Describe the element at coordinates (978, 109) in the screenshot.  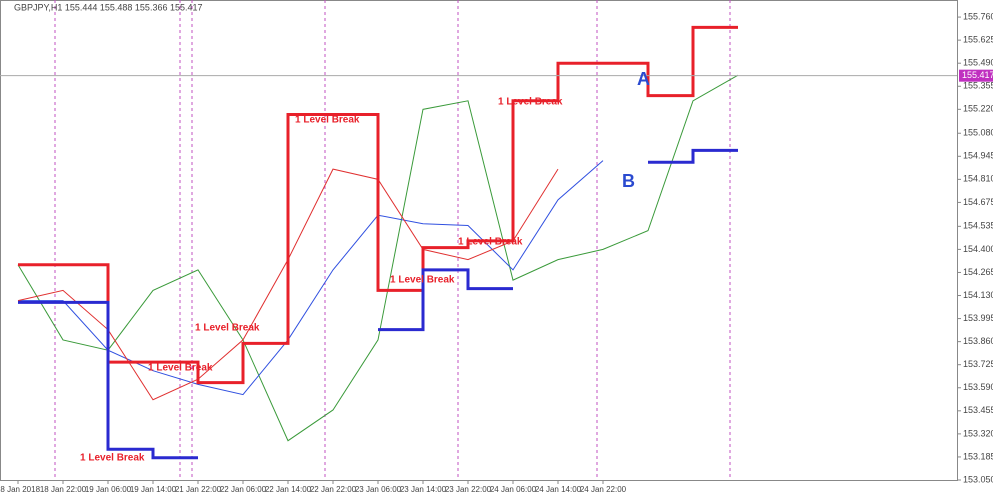
I see `y-tick-label: 155.220` at that location.